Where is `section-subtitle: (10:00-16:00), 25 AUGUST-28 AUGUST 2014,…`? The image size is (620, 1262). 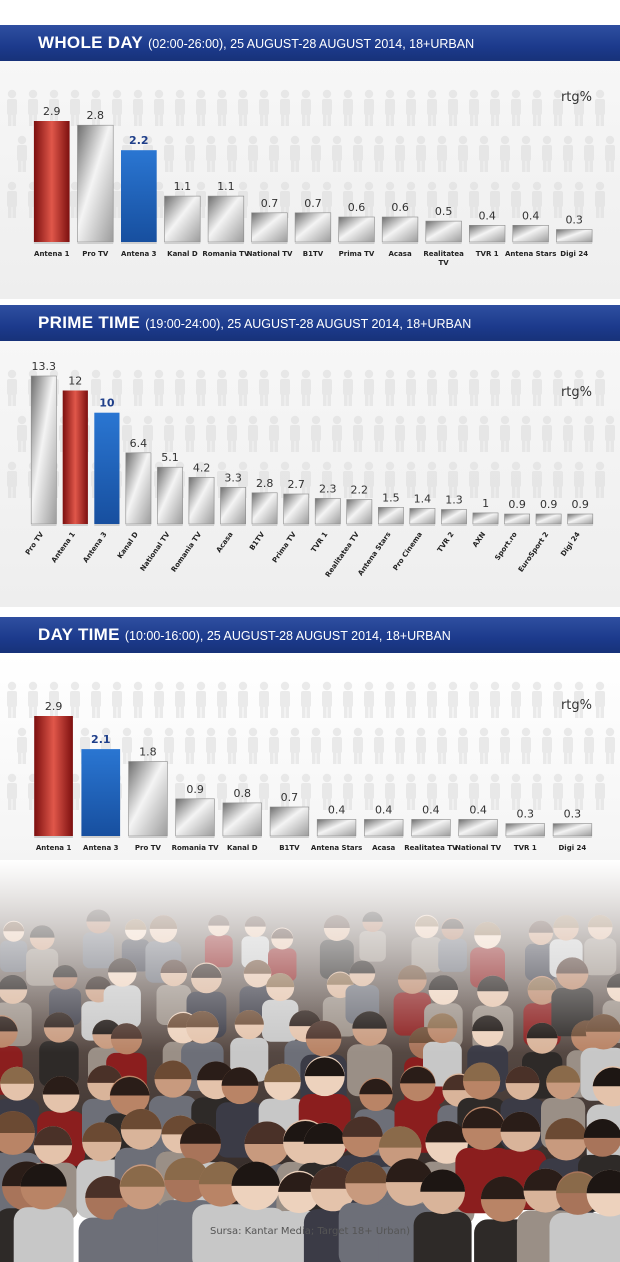
section-subtitle: (10:00-16:00), 25 AUGUST-28 AUGUST 2014,… is located at coordinates (287, 636).